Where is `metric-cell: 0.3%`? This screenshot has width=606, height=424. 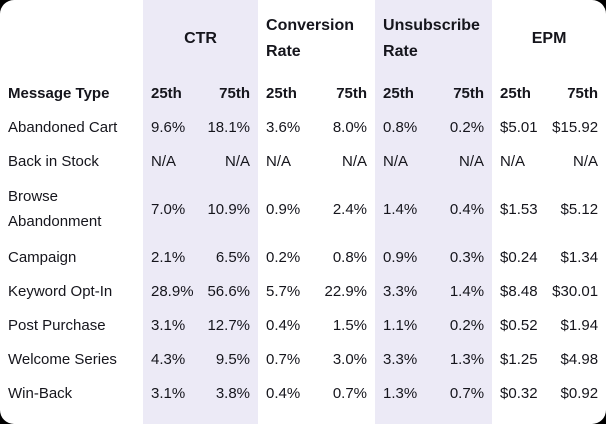 metric-cell: 0.3% is located at coordinates (461, 257).